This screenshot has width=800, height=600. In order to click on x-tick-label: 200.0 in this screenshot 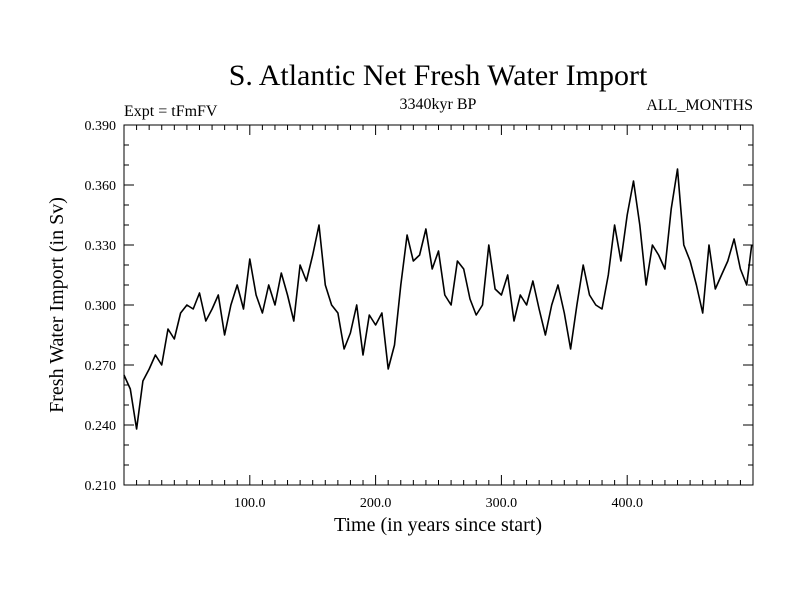, I will do `click(376, 503)`.